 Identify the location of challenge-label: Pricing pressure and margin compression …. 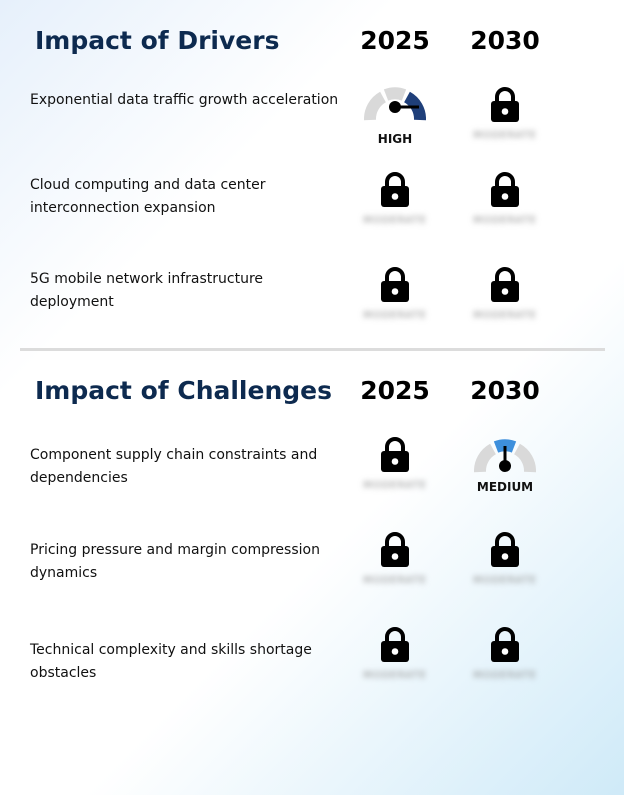
(175, 561).